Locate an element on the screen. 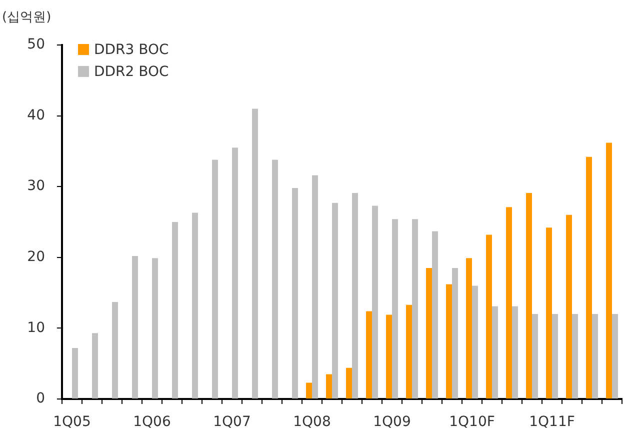 Image resolution: width=624 pixels, height=437 pixels. x-tick-label: 1Q09 is located at coordinates (392, 422).